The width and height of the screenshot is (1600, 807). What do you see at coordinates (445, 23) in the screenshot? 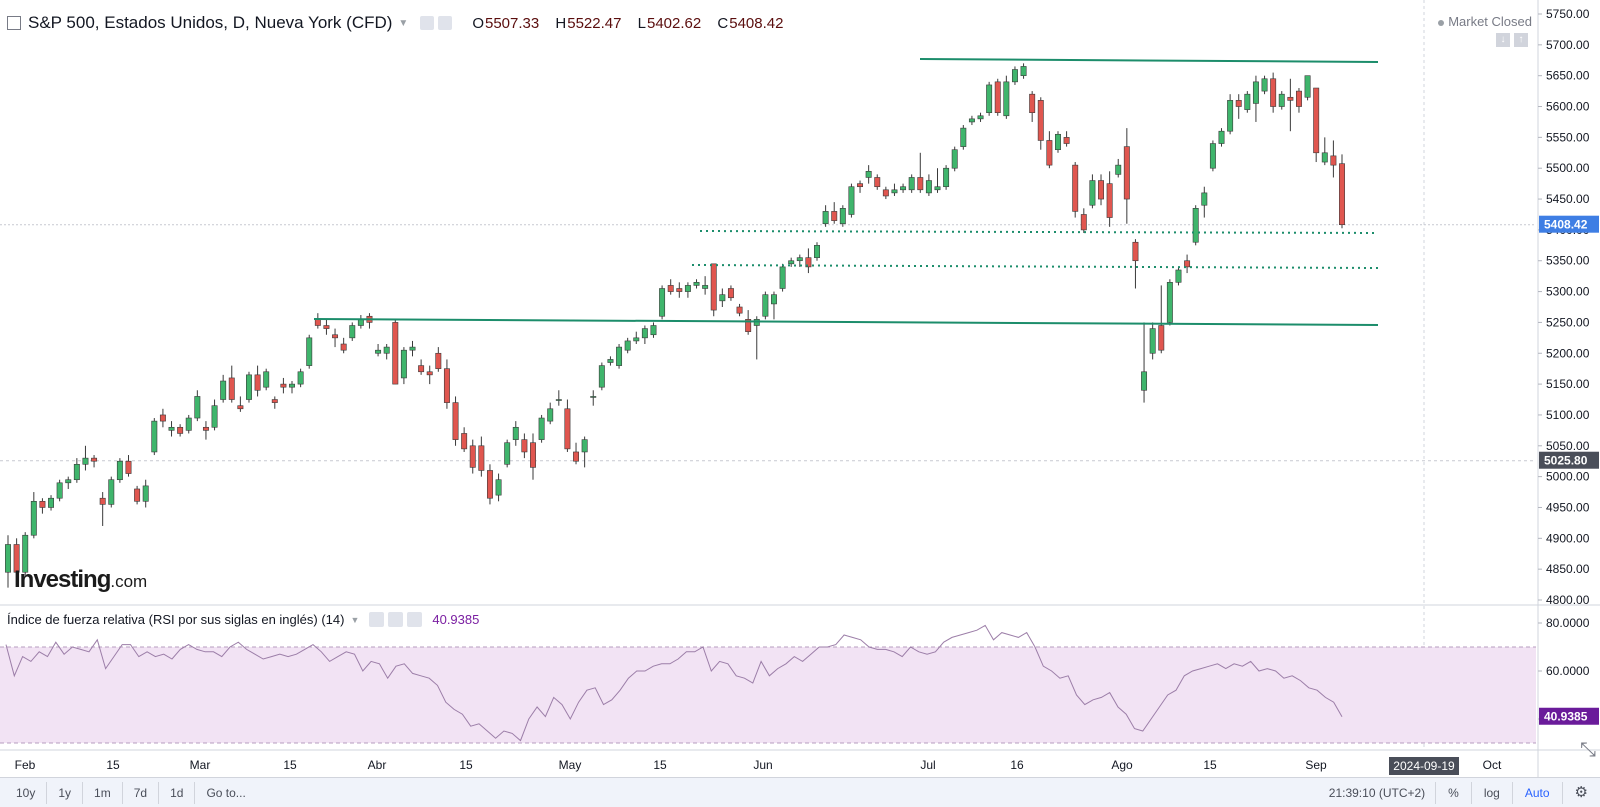
I see `settings-icon` at bounding box center [445, 23].